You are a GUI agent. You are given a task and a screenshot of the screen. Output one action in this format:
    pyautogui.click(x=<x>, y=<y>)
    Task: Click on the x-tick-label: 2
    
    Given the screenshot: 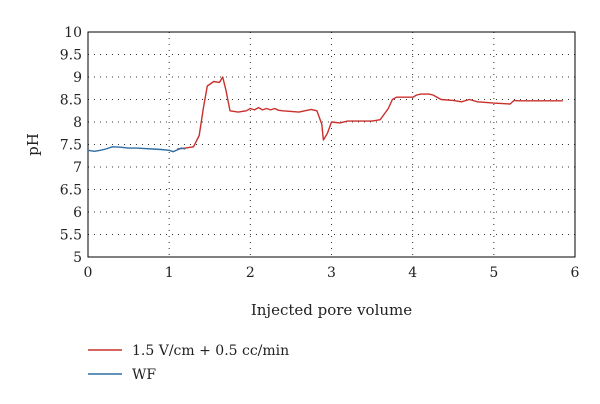 What is the action you would take?
    pyautogui.click(x=250, y=273)
    